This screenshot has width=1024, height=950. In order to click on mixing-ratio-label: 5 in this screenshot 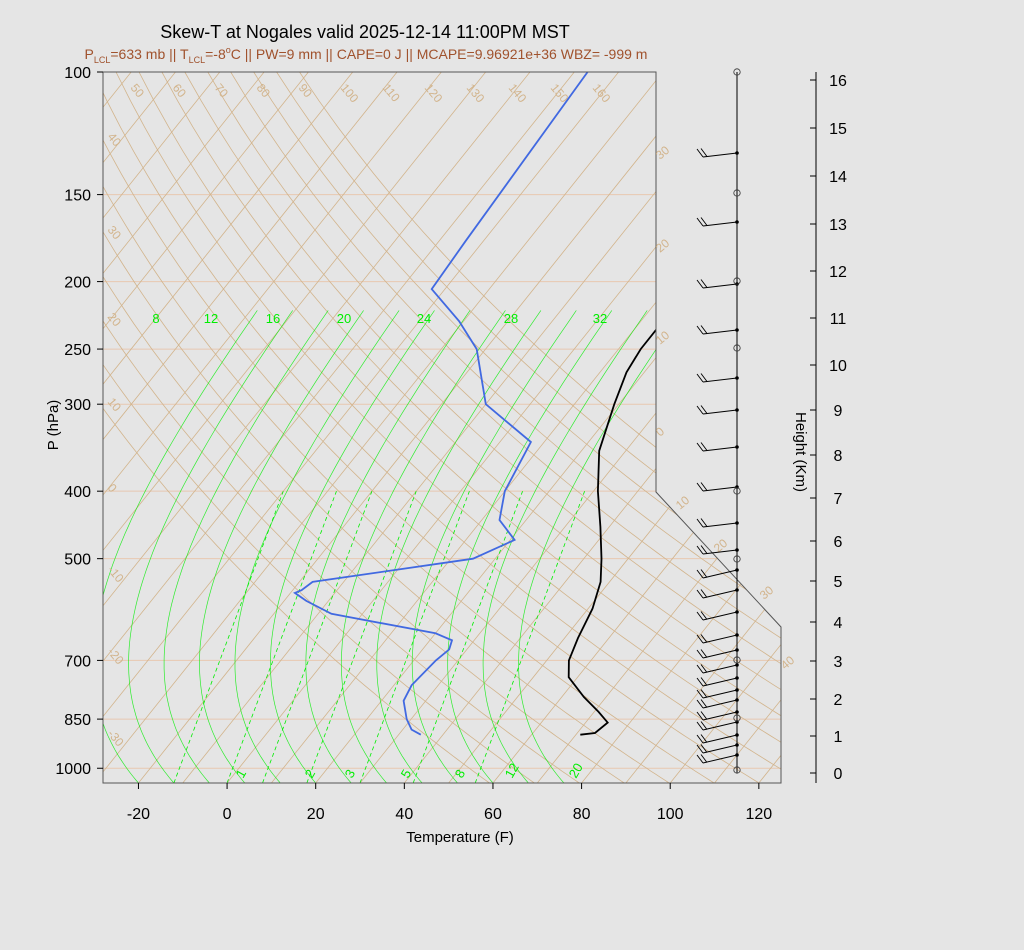, I will do `click(406, 774)`.